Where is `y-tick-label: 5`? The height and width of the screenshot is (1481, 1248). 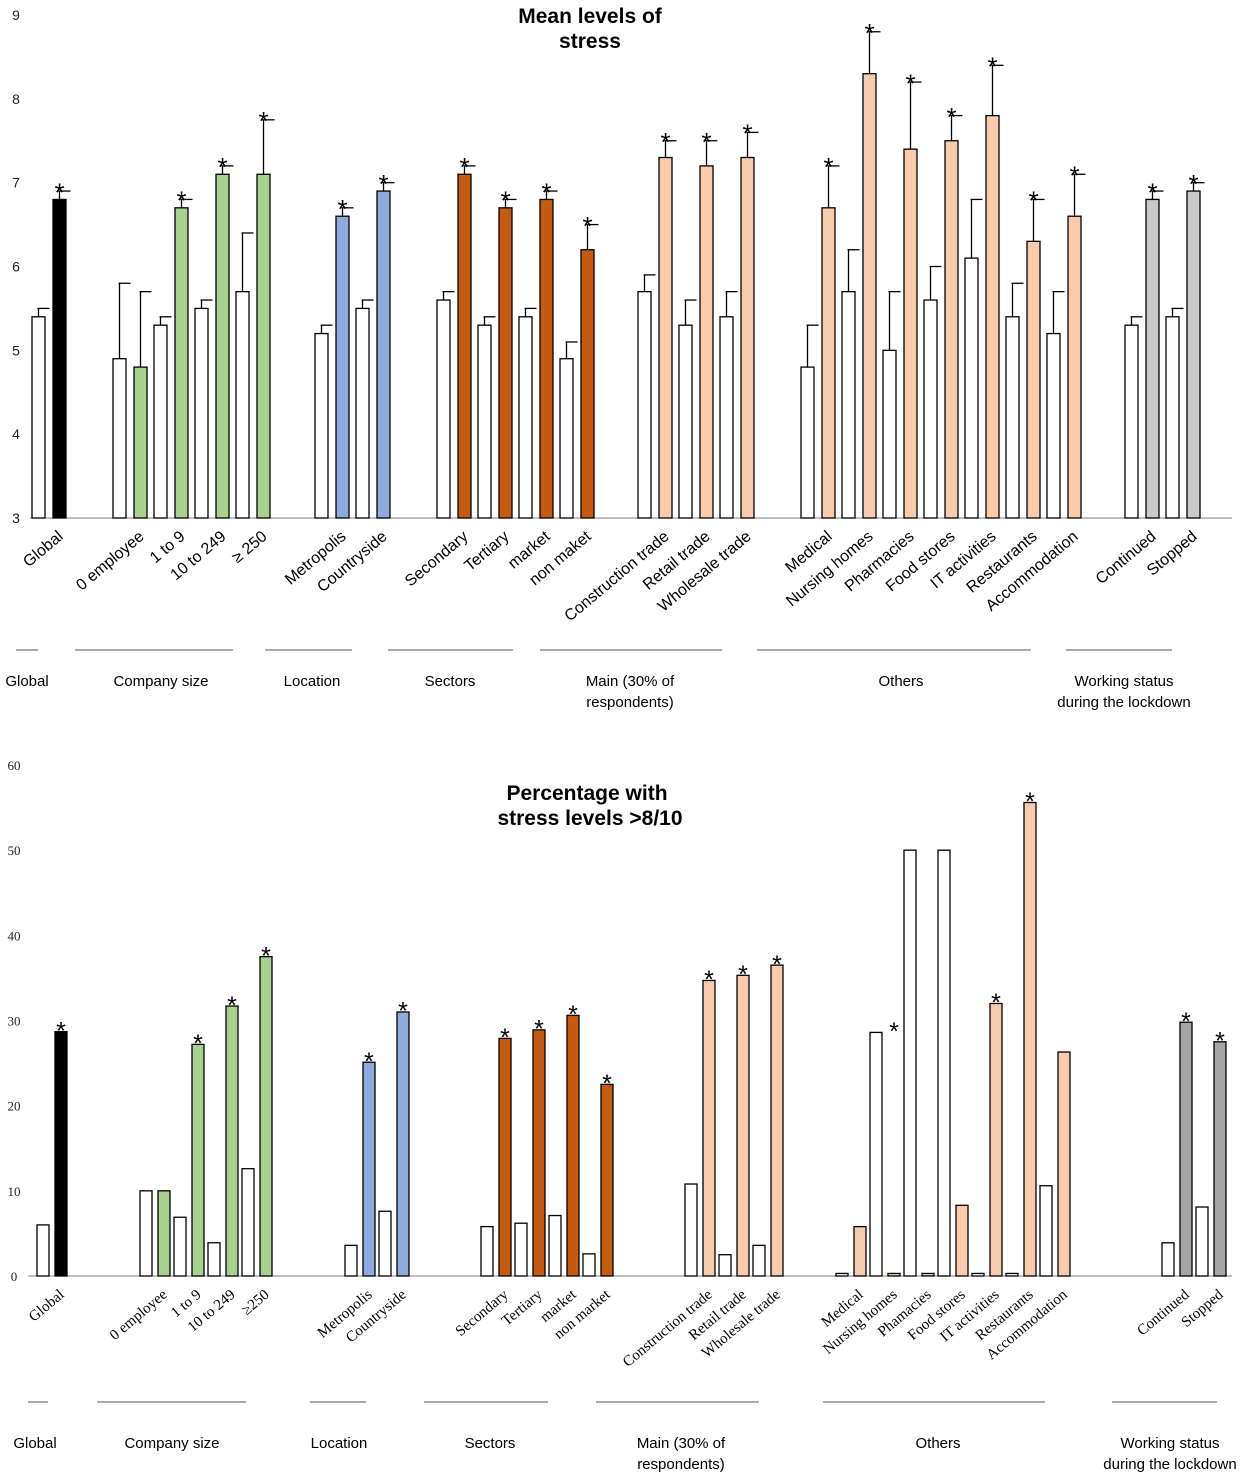
y-tick-label: 5 is located at coordinates (16, 350).